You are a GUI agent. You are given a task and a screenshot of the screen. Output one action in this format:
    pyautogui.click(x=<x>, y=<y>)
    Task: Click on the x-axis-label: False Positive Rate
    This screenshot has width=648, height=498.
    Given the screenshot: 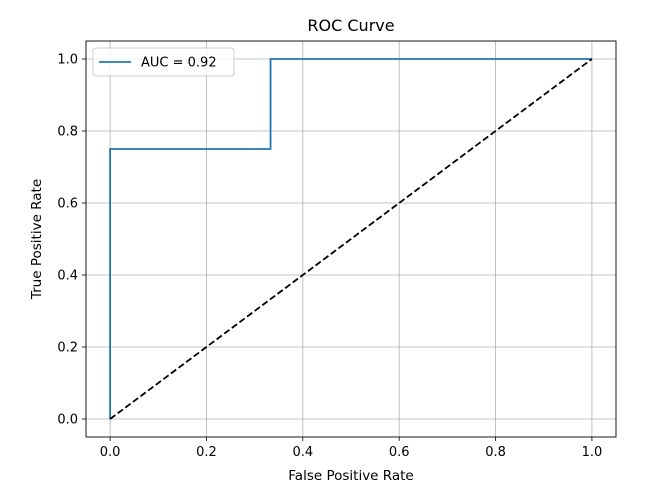 What is the action you would take?
    pyautogui.click(x=350, y=476)
    